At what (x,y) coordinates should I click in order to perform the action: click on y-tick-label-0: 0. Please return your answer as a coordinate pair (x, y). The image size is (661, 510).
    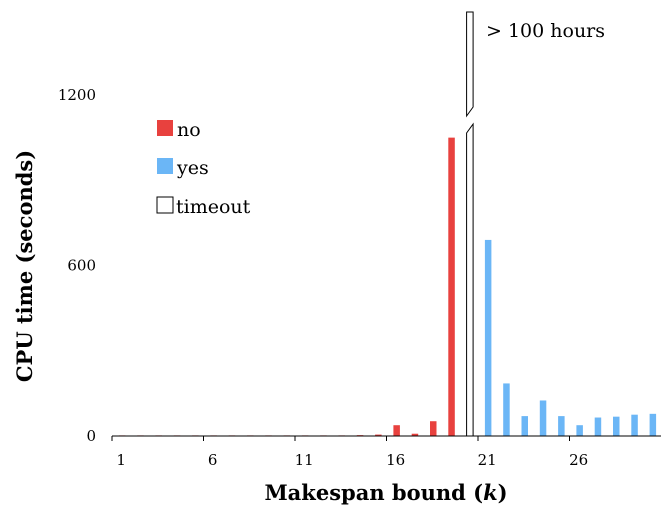
    Looking at the image, I should click on (91, 436).